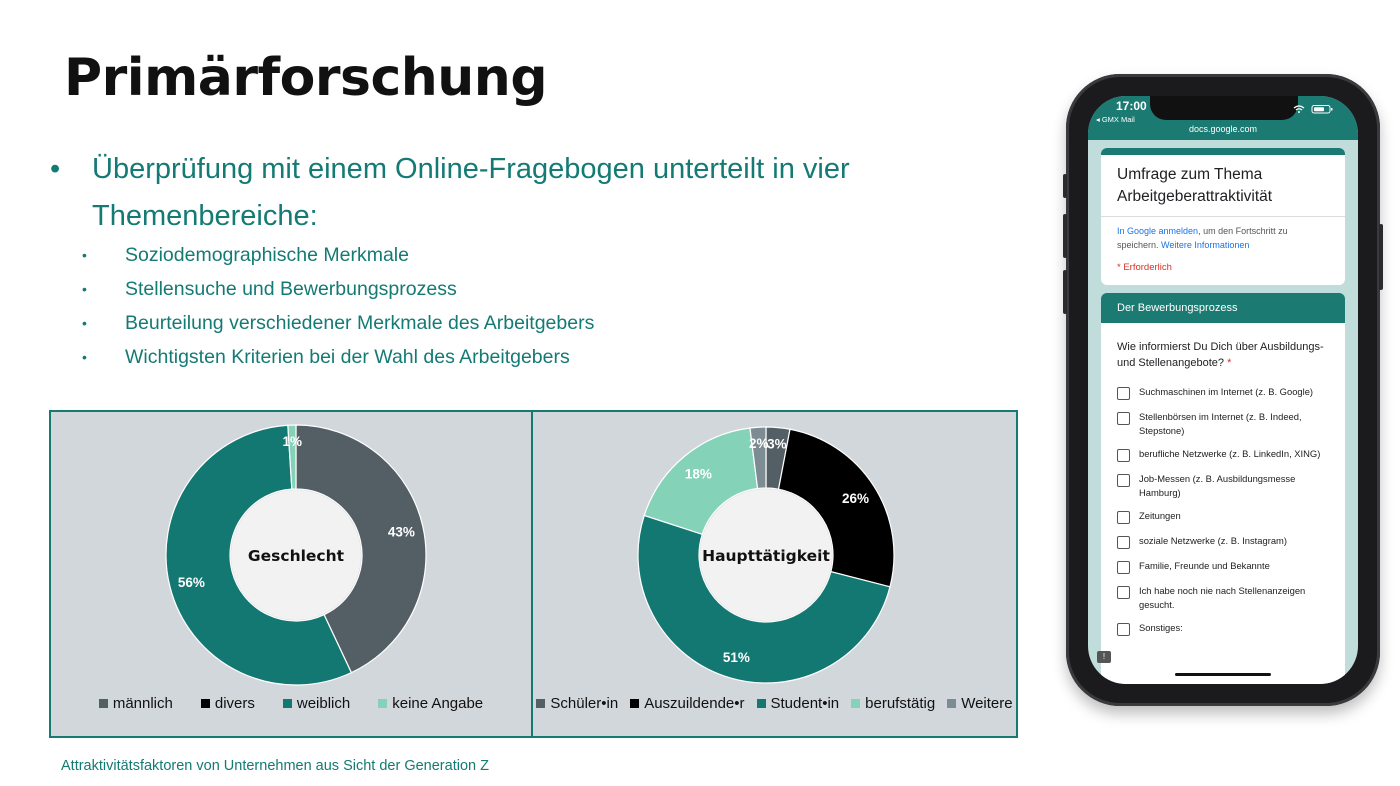  What do you see at coordinates (1115, 119) in the screenshot?
I see `back-to-app-link: ◂ GMX Mail` at bounding box center [1115, 119].